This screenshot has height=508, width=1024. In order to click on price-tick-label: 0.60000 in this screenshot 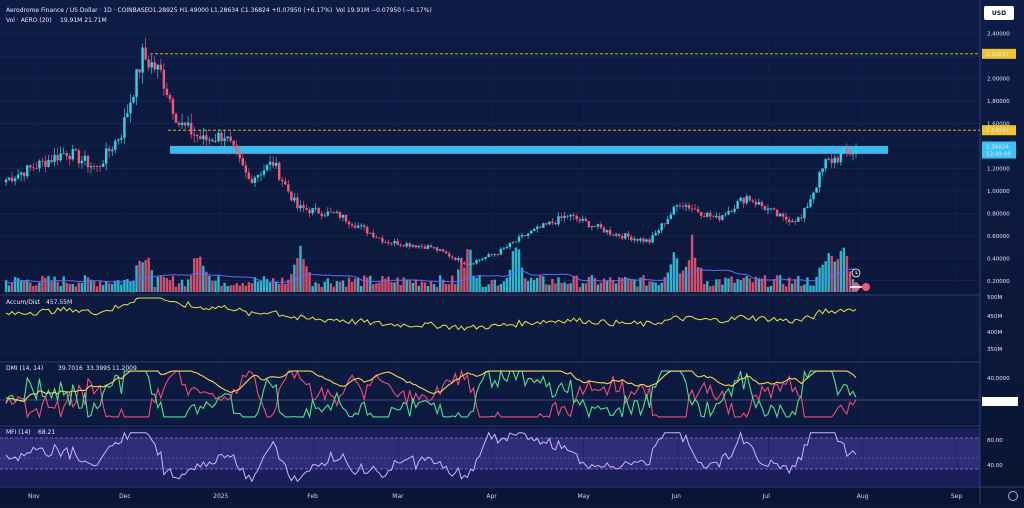, I will do `click(998, 237)`.